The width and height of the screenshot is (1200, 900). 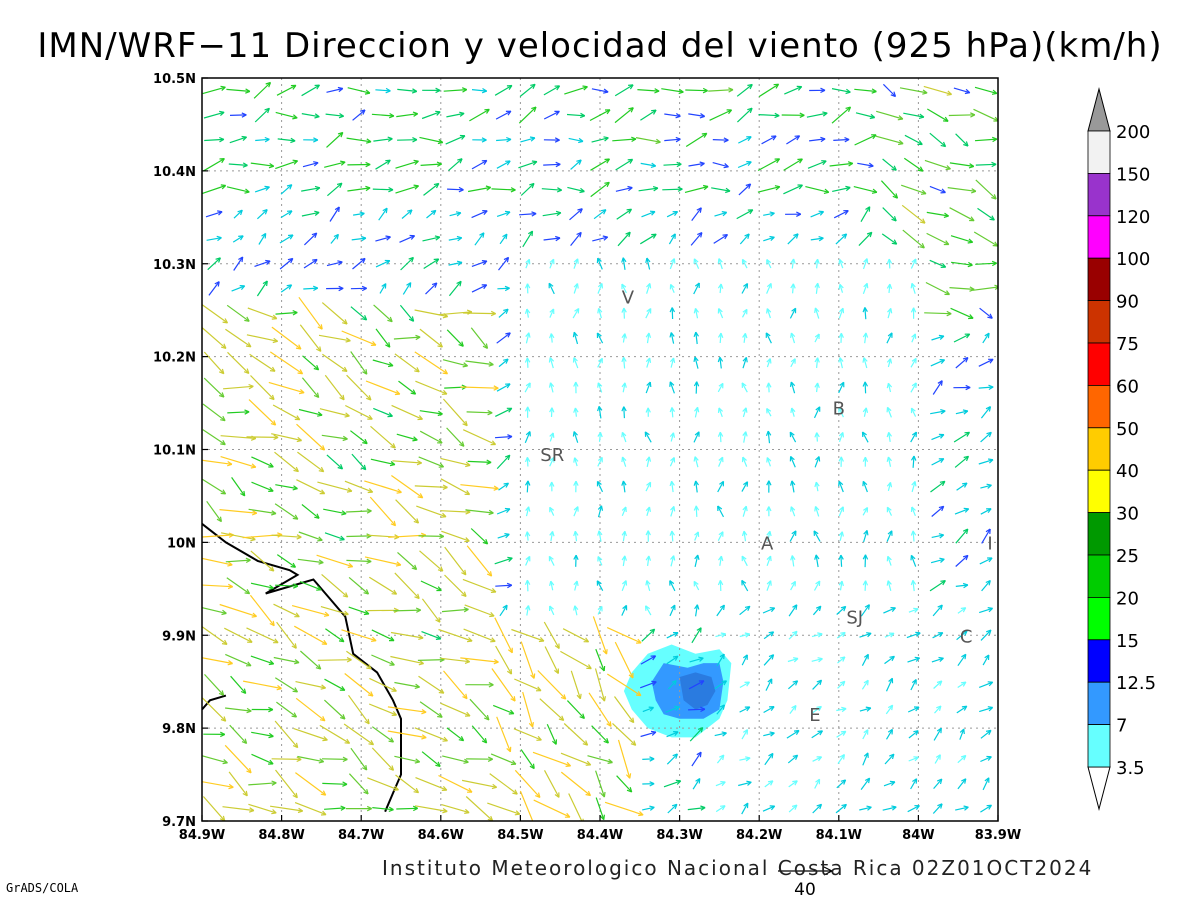 What do you see at coordinates (174, 451) in the screenshot?
I see `y-tick-label: 10.1N` at bounding box center [174, 451].